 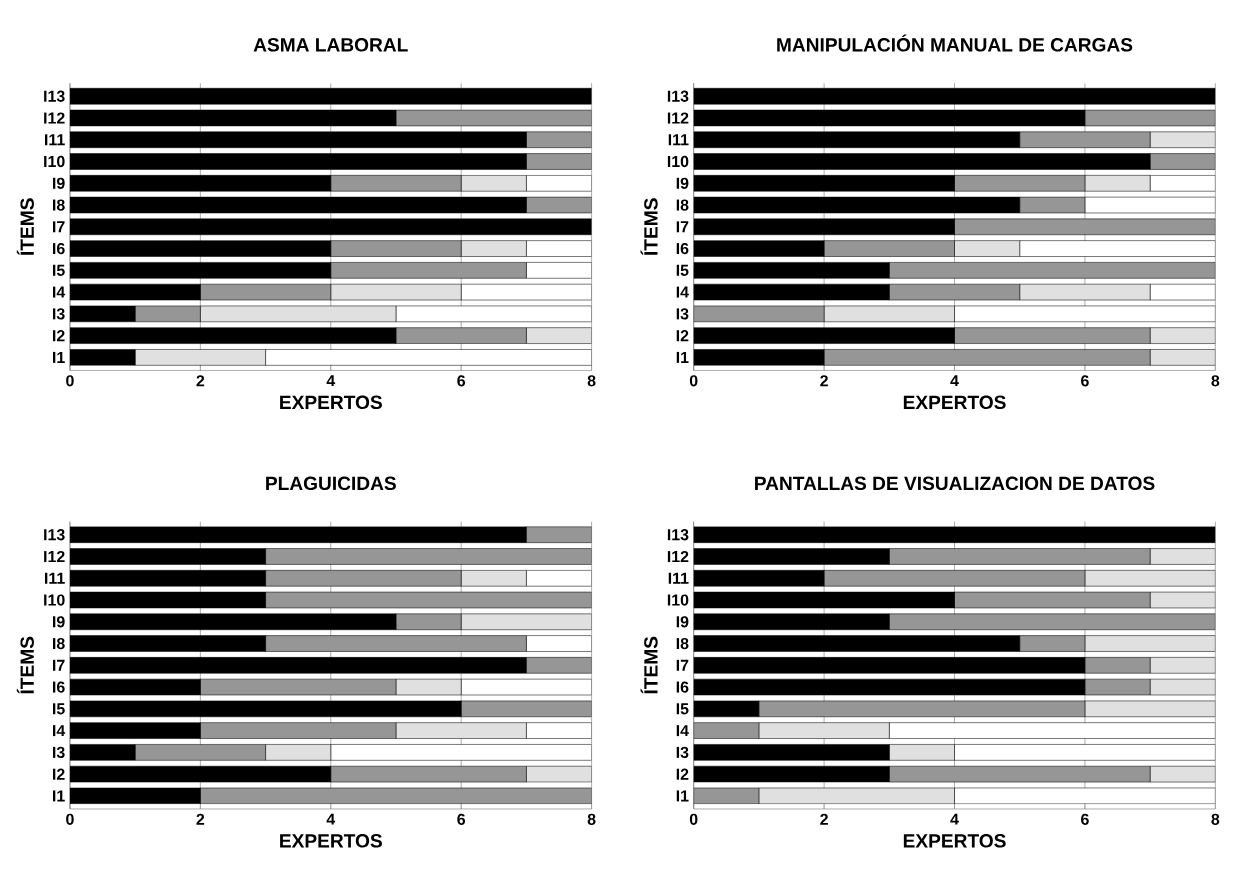 What do you see at coordinates (54, 556) in the screenshot?
I see `y-tick-label: I12` at bounding box center [54, 556].